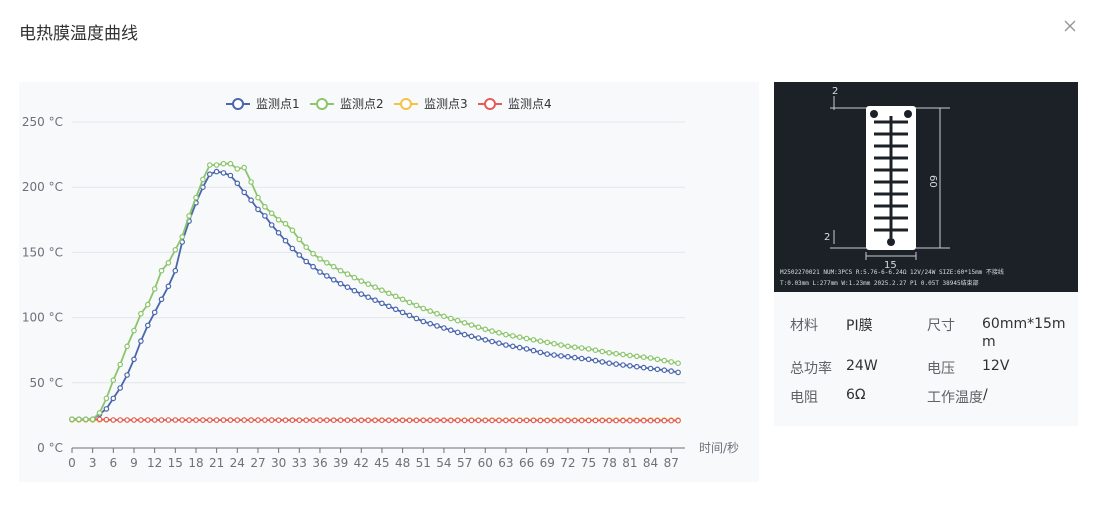 The image size is (1094, 509). Describe the element at coordinates (547, 463) in the screenshot. I see `x-tick-label: 69` at that location.